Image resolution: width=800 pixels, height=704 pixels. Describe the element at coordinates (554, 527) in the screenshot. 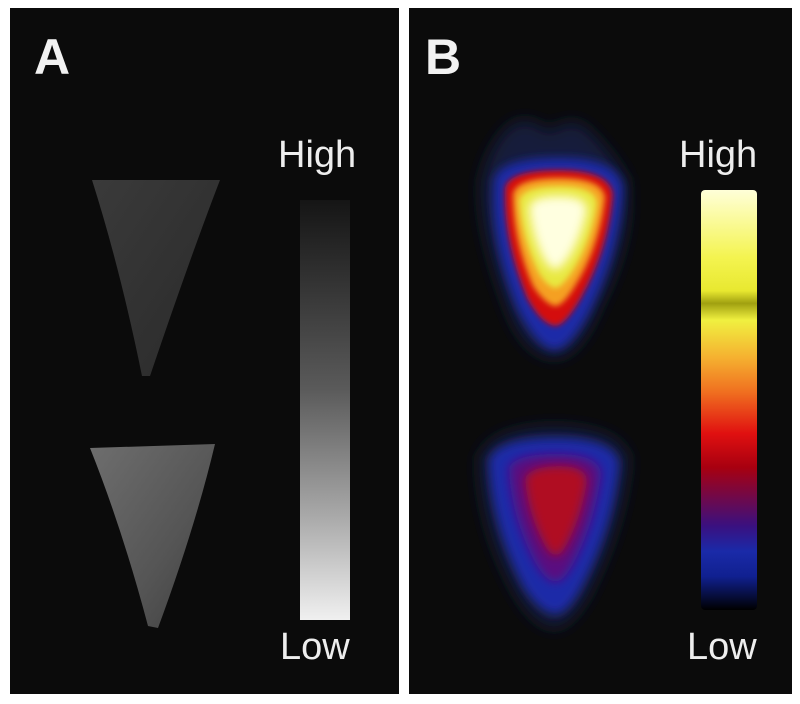

I see `heat-spot-lower` at that location.